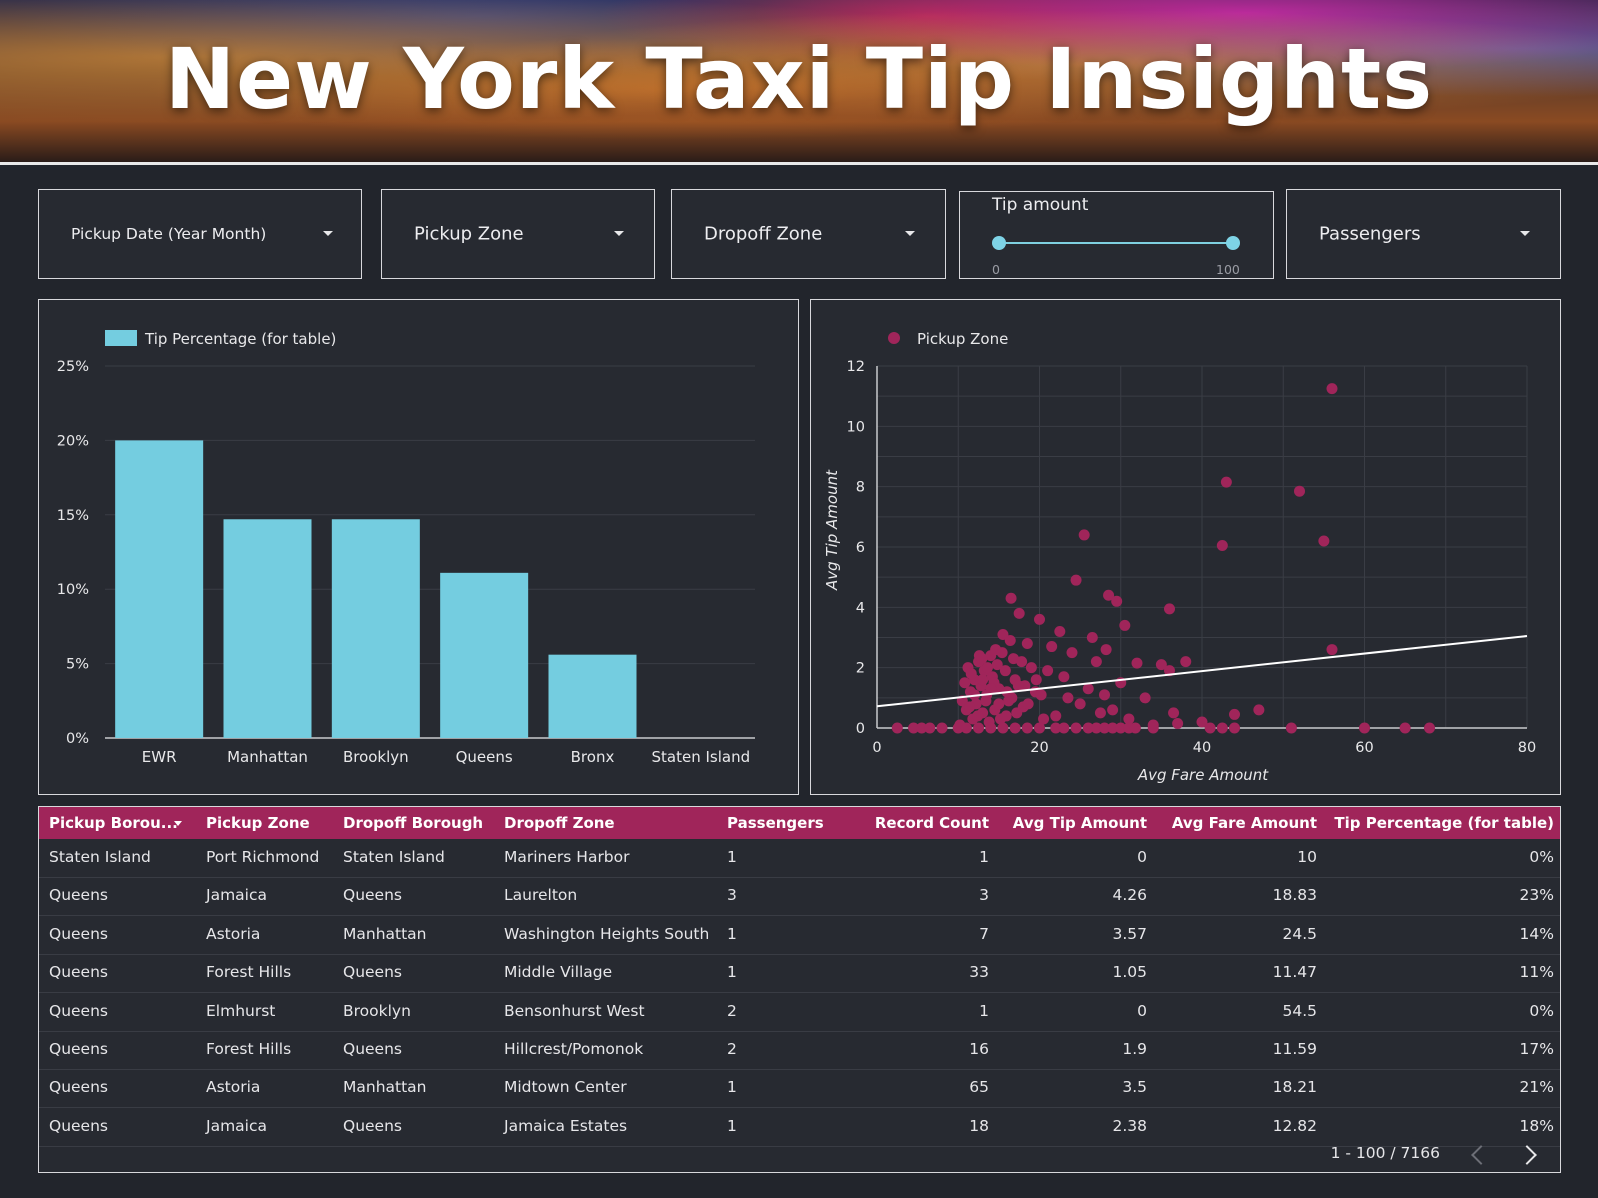 The width and height of the screenshot is (1598, 1198). Describe the element at coordinates (1116, 235) in the screenshot. I see `filter-tip-amount: Tip amount 0 100` at that location.